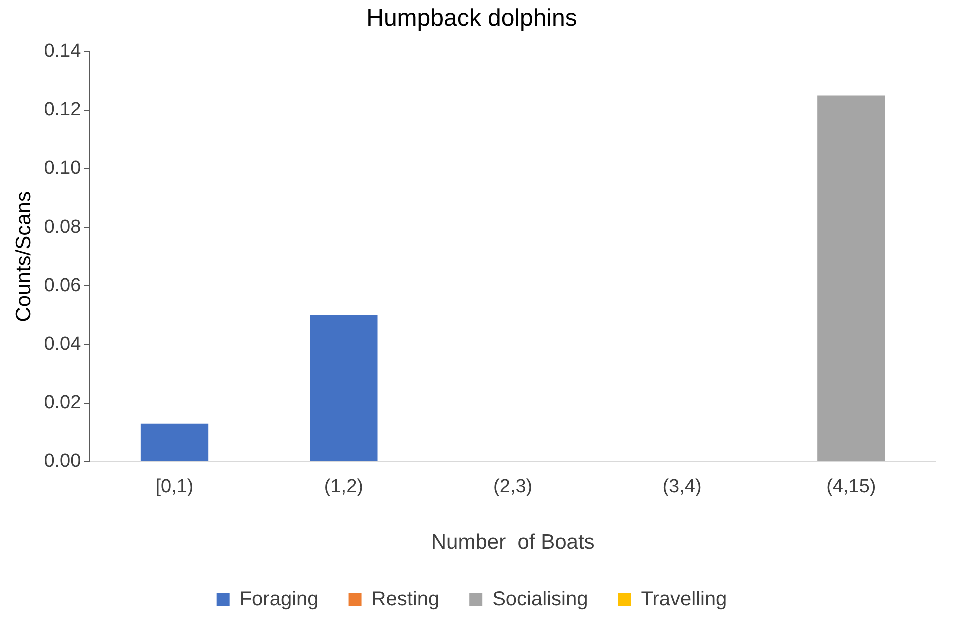 This screenshot has height=625, width=976. Describe the element at coordinates (279, 599) in the screenshot. I see `legend-label: Foraging` at that location.